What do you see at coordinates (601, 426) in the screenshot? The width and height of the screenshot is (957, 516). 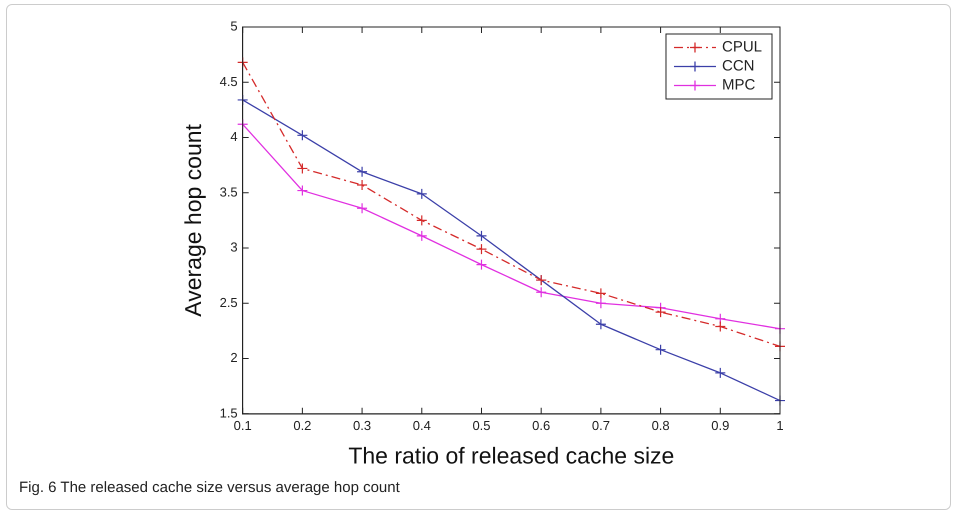 I see `x-tick-label: 0.7` at bounding box center [601, 426].